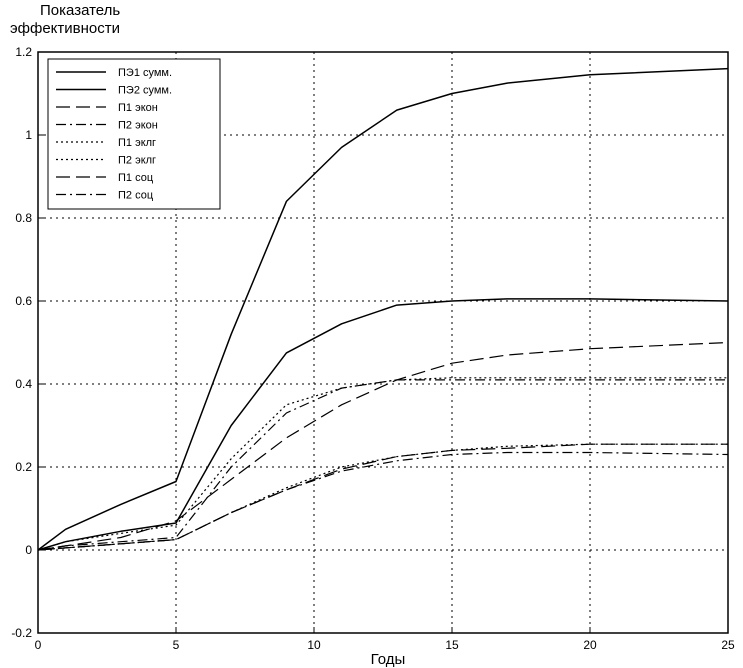 This screenshot has height=668, width=743. I want to click on x-axis-label: Годы, so click(388, 659).